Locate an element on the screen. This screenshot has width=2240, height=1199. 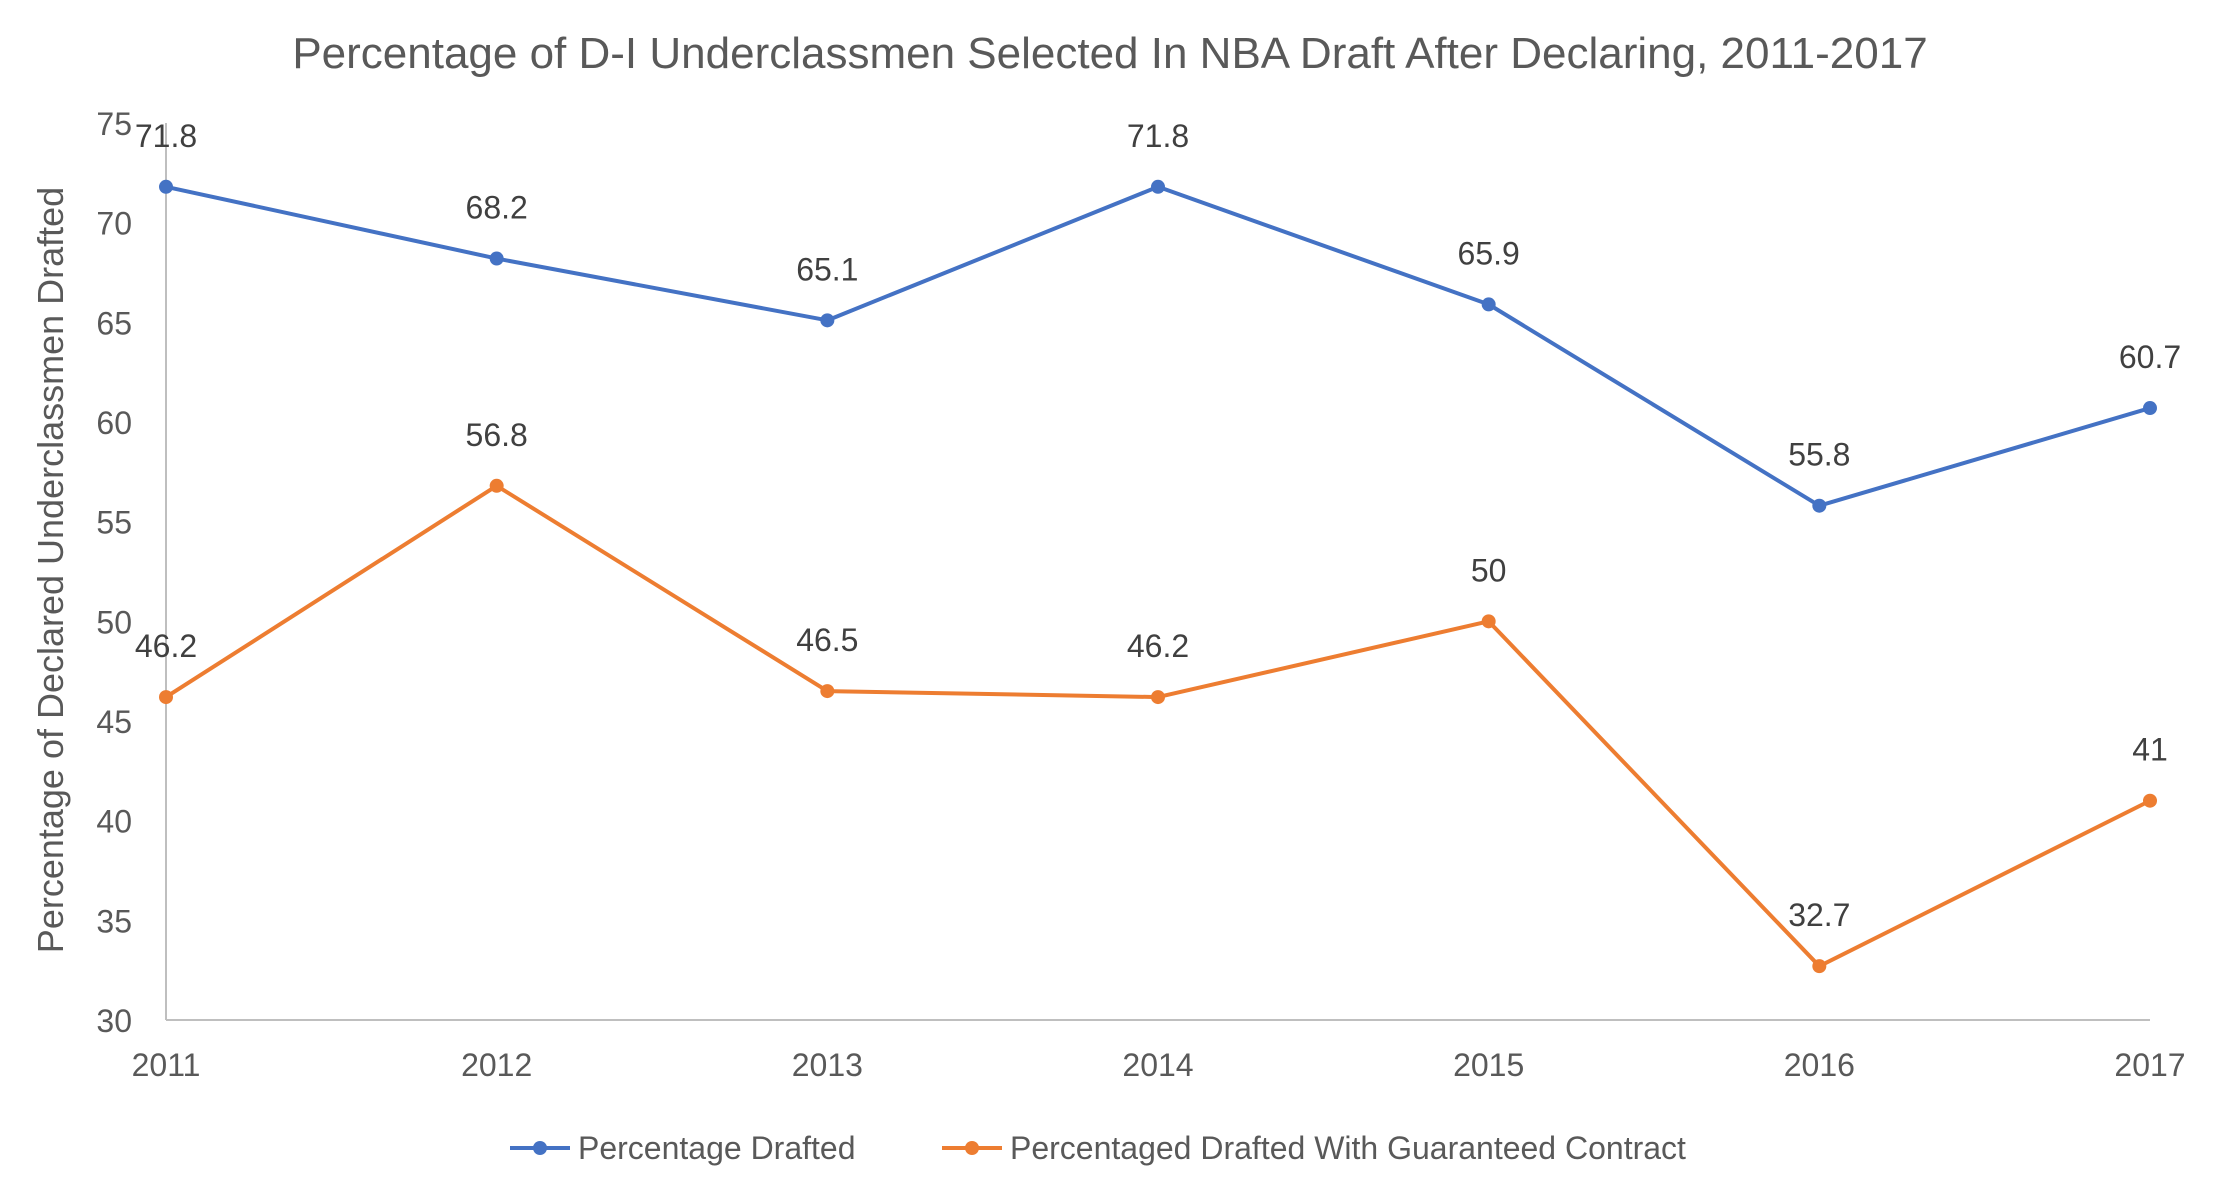
x-tick-label: 2015 is located at coordinates (1488, 1065).